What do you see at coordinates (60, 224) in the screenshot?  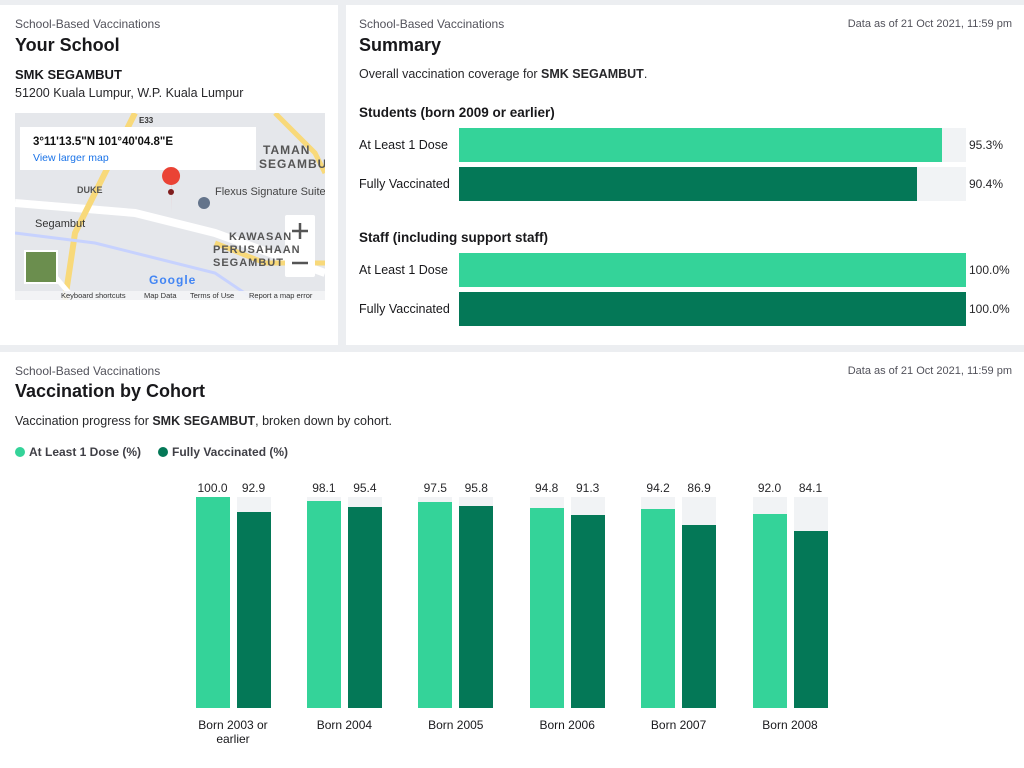 I see `map-label: Segambut` at bounding box center [60, 224].